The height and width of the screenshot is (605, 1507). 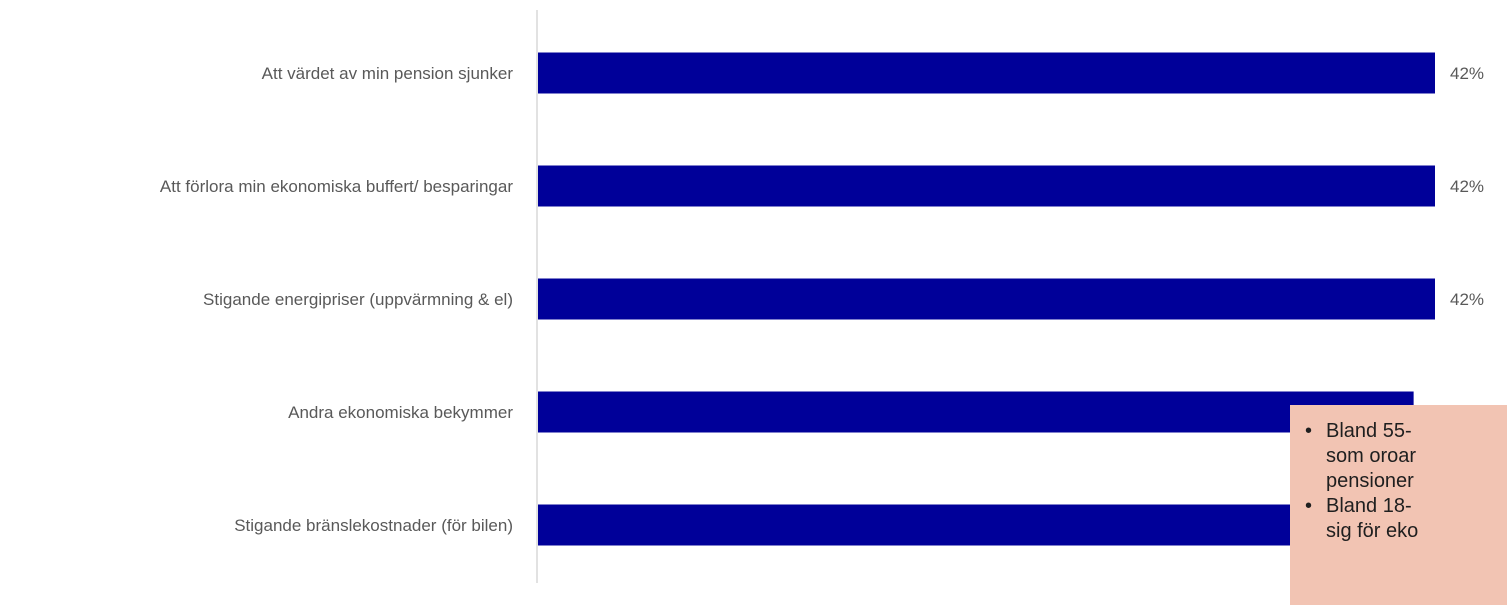 What do you see at coordinates (388, 73) in the screenshot?
I see `category-label: Att värdet av min pension sjunker` at bounding box center [388, 73].